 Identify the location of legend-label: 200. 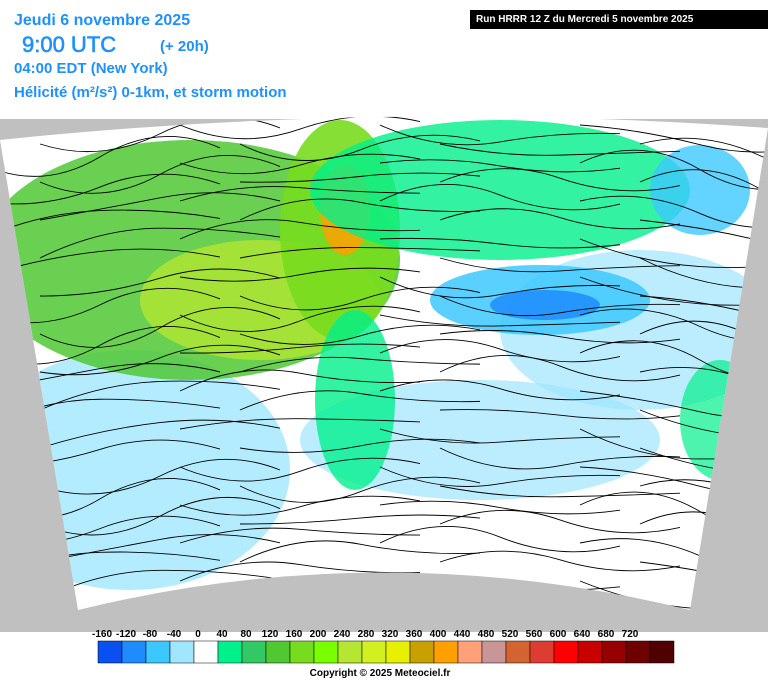
(318, 634).